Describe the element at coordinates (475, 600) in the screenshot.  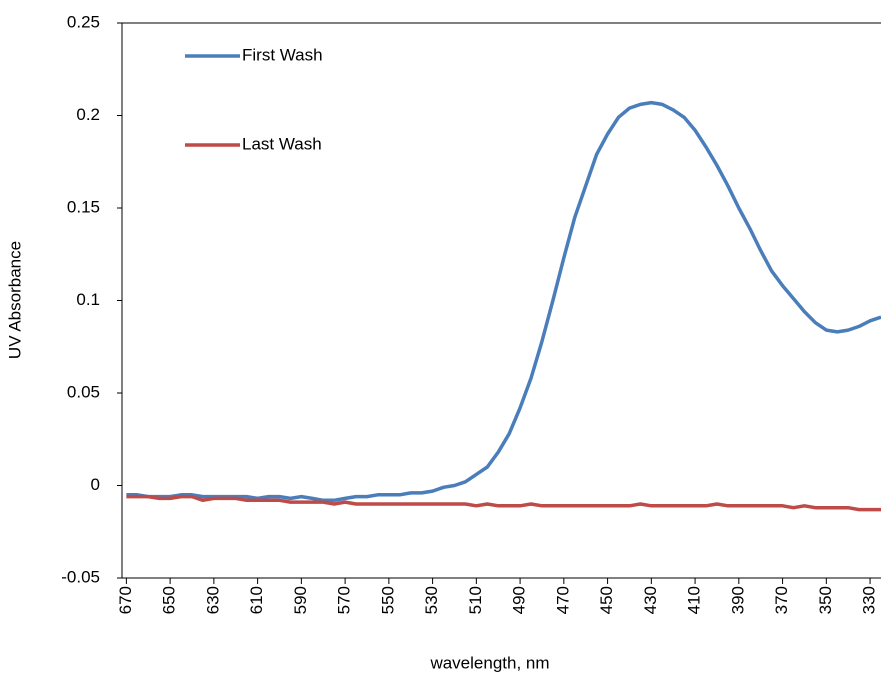
I see `x-tick-label: 510` at that location.